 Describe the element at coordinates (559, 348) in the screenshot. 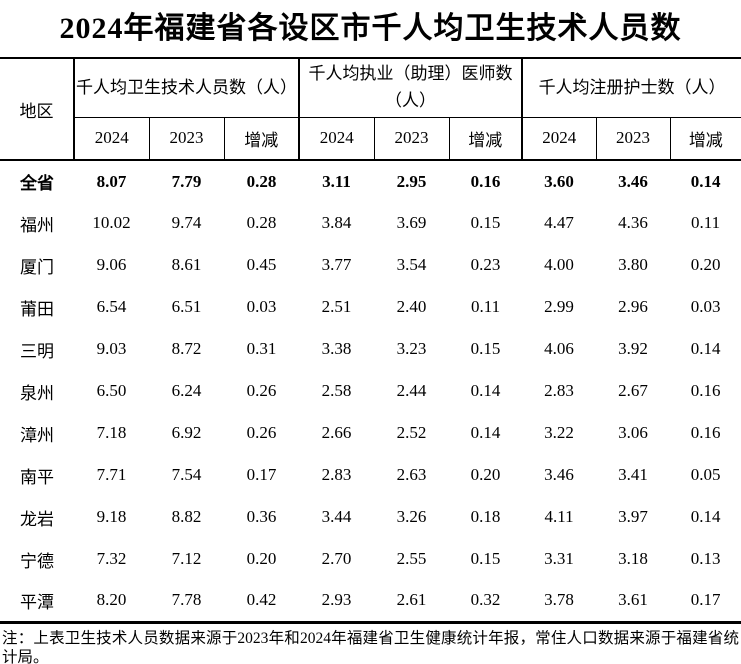

I see `value-cell: 4.06` at that location.